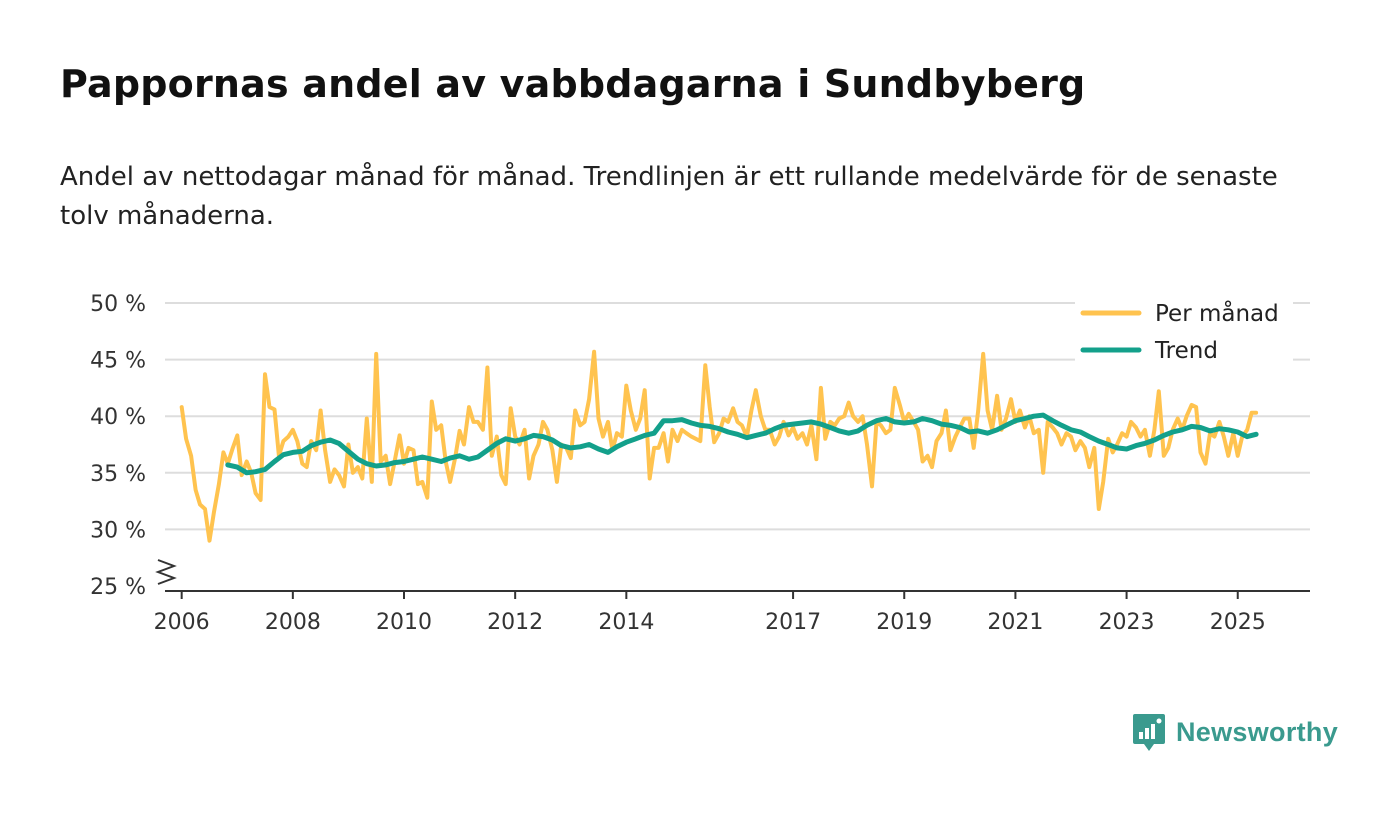 This screenshot has width=1400, height=813. Describe the element at coordinates (904, 622) in the screenshot. I see `x-tick-label: 2019` at that location.